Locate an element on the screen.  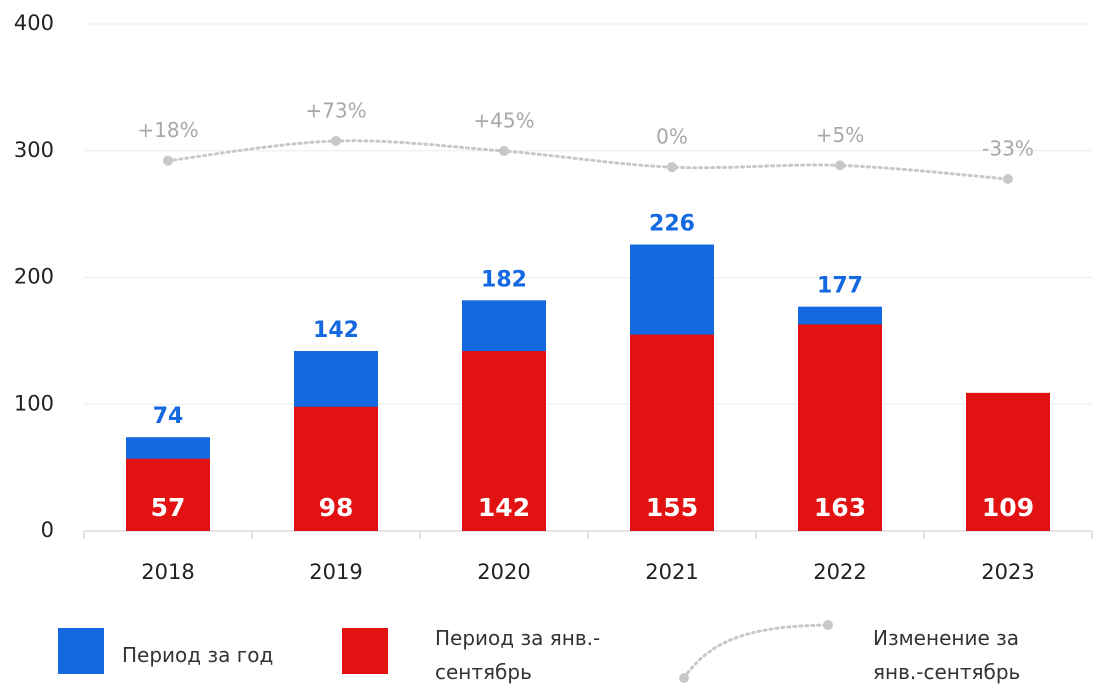
data-label: +5% is located at coordinates (840, 135).